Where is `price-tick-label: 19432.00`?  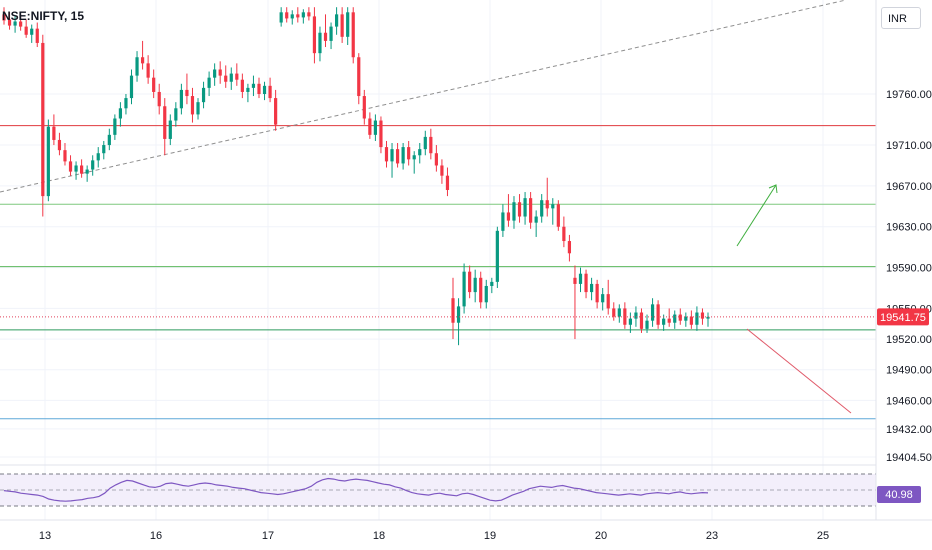 price-tick-label: 19432.00 is located at coordinates (909, 430).